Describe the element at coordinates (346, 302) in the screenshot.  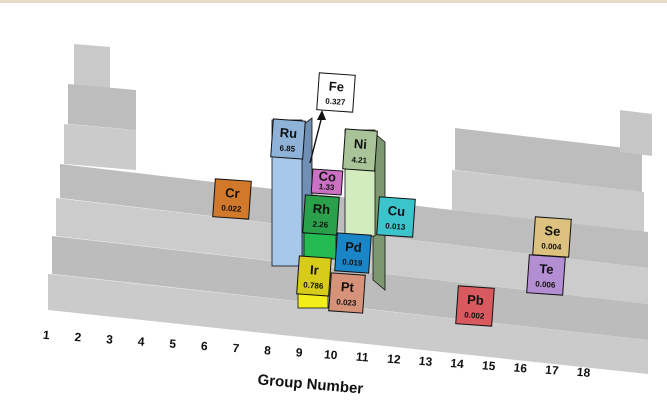
I see `element-value: 0.023` at that location.